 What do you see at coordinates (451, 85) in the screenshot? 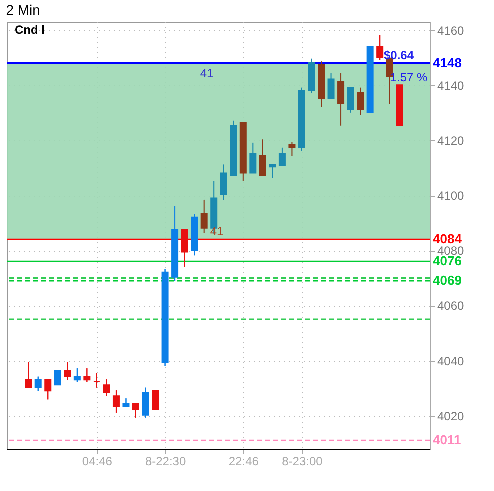
I see `y-tick-label: 4140` at bounding box center [451, 85].